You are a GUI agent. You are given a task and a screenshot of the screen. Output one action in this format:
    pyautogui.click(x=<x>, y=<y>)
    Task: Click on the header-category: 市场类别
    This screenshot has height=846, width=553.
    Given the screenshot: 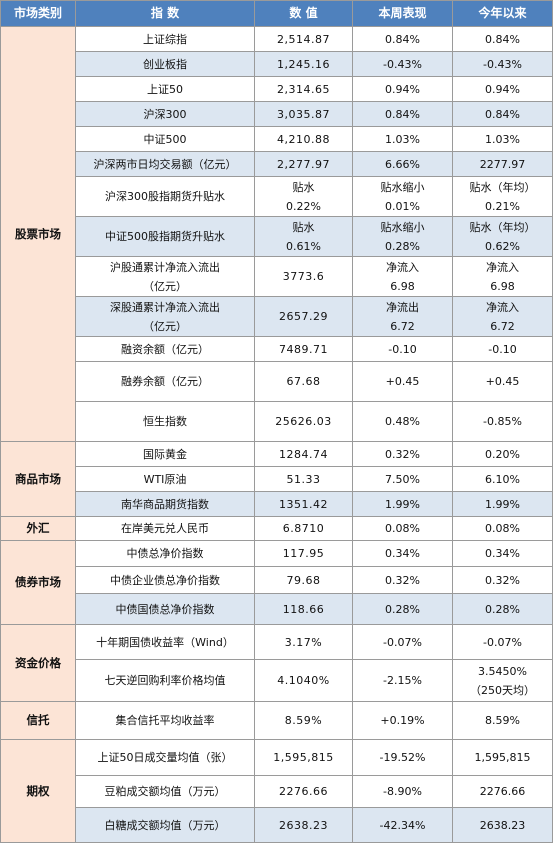 What is the action you would take?
    pyautogui.click(x=38, y=13)
    